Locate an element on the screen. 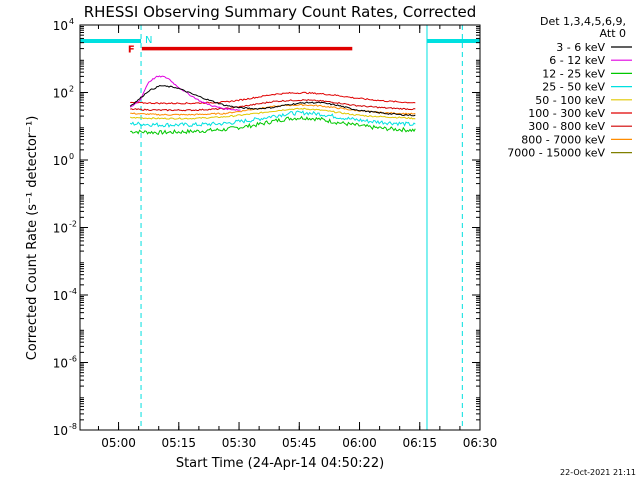  legend-label: 100 - 300 keV is located at coordinates (566, 113).